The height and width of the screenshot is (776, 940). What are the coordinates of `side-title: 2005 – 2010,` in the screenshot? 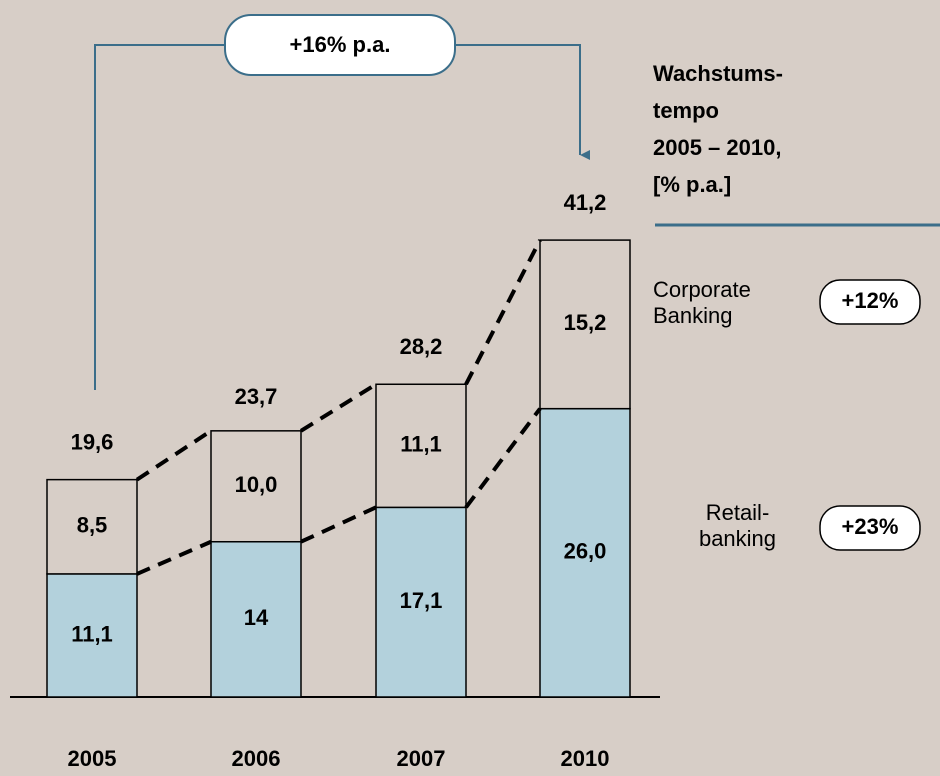 It's located at (717, 147).